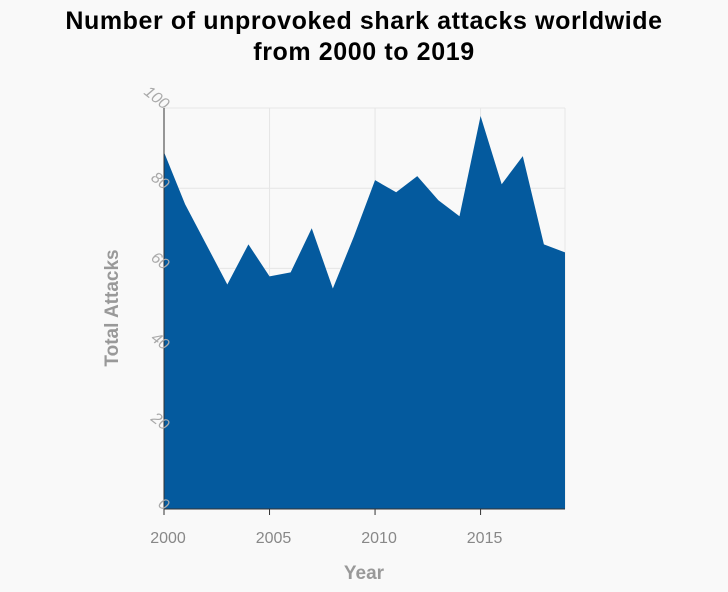 The height and width of the screenshot is (592, 728). Describe the element at coordinates (379, 538) in the screenshot. I see `x-tick-label: 2010` at that location.